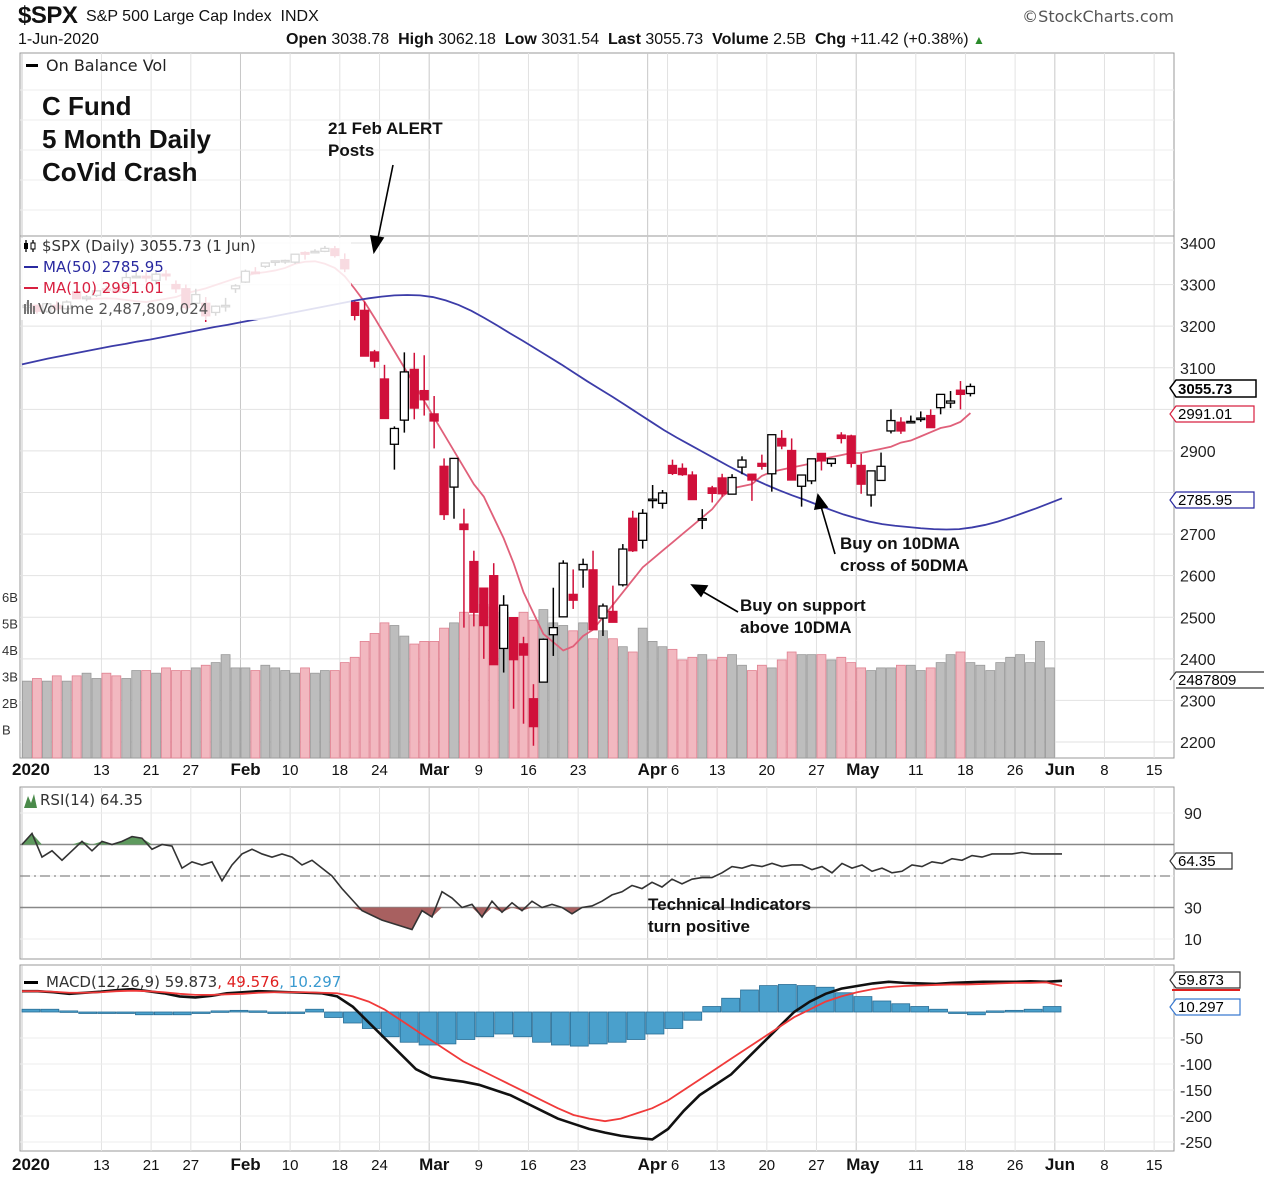  I want to click on tag-macd: 59.873, so click(1205, 981).